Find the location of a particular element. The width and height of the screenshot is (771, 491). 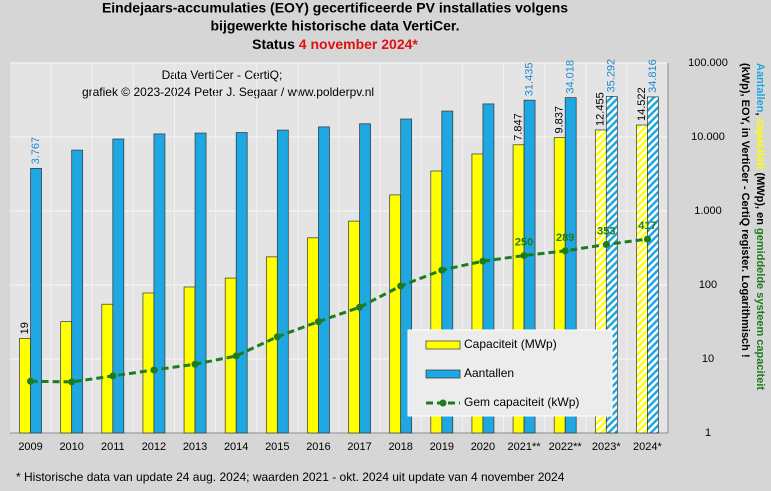

x-tick-label: 2014 is located at coordinates (236, 447).